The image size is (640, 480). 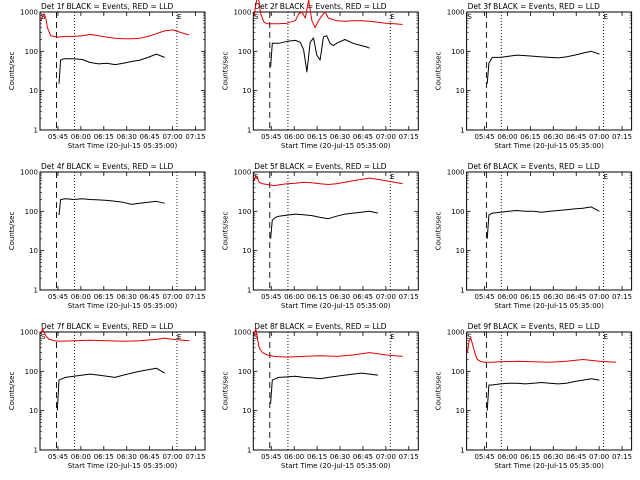 I want to click on panel-title: Det 6f BLACK = Events, RED = LLD, so click(x=534, y=166).